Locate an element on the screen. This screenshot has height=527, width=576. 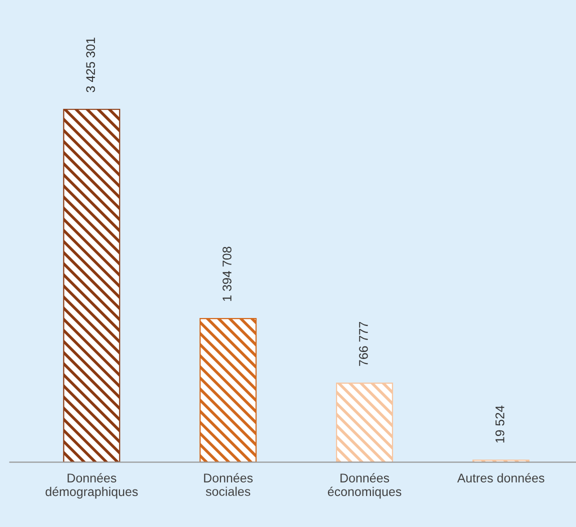
data-label: 19 524 is located at coordinates (499, 424).